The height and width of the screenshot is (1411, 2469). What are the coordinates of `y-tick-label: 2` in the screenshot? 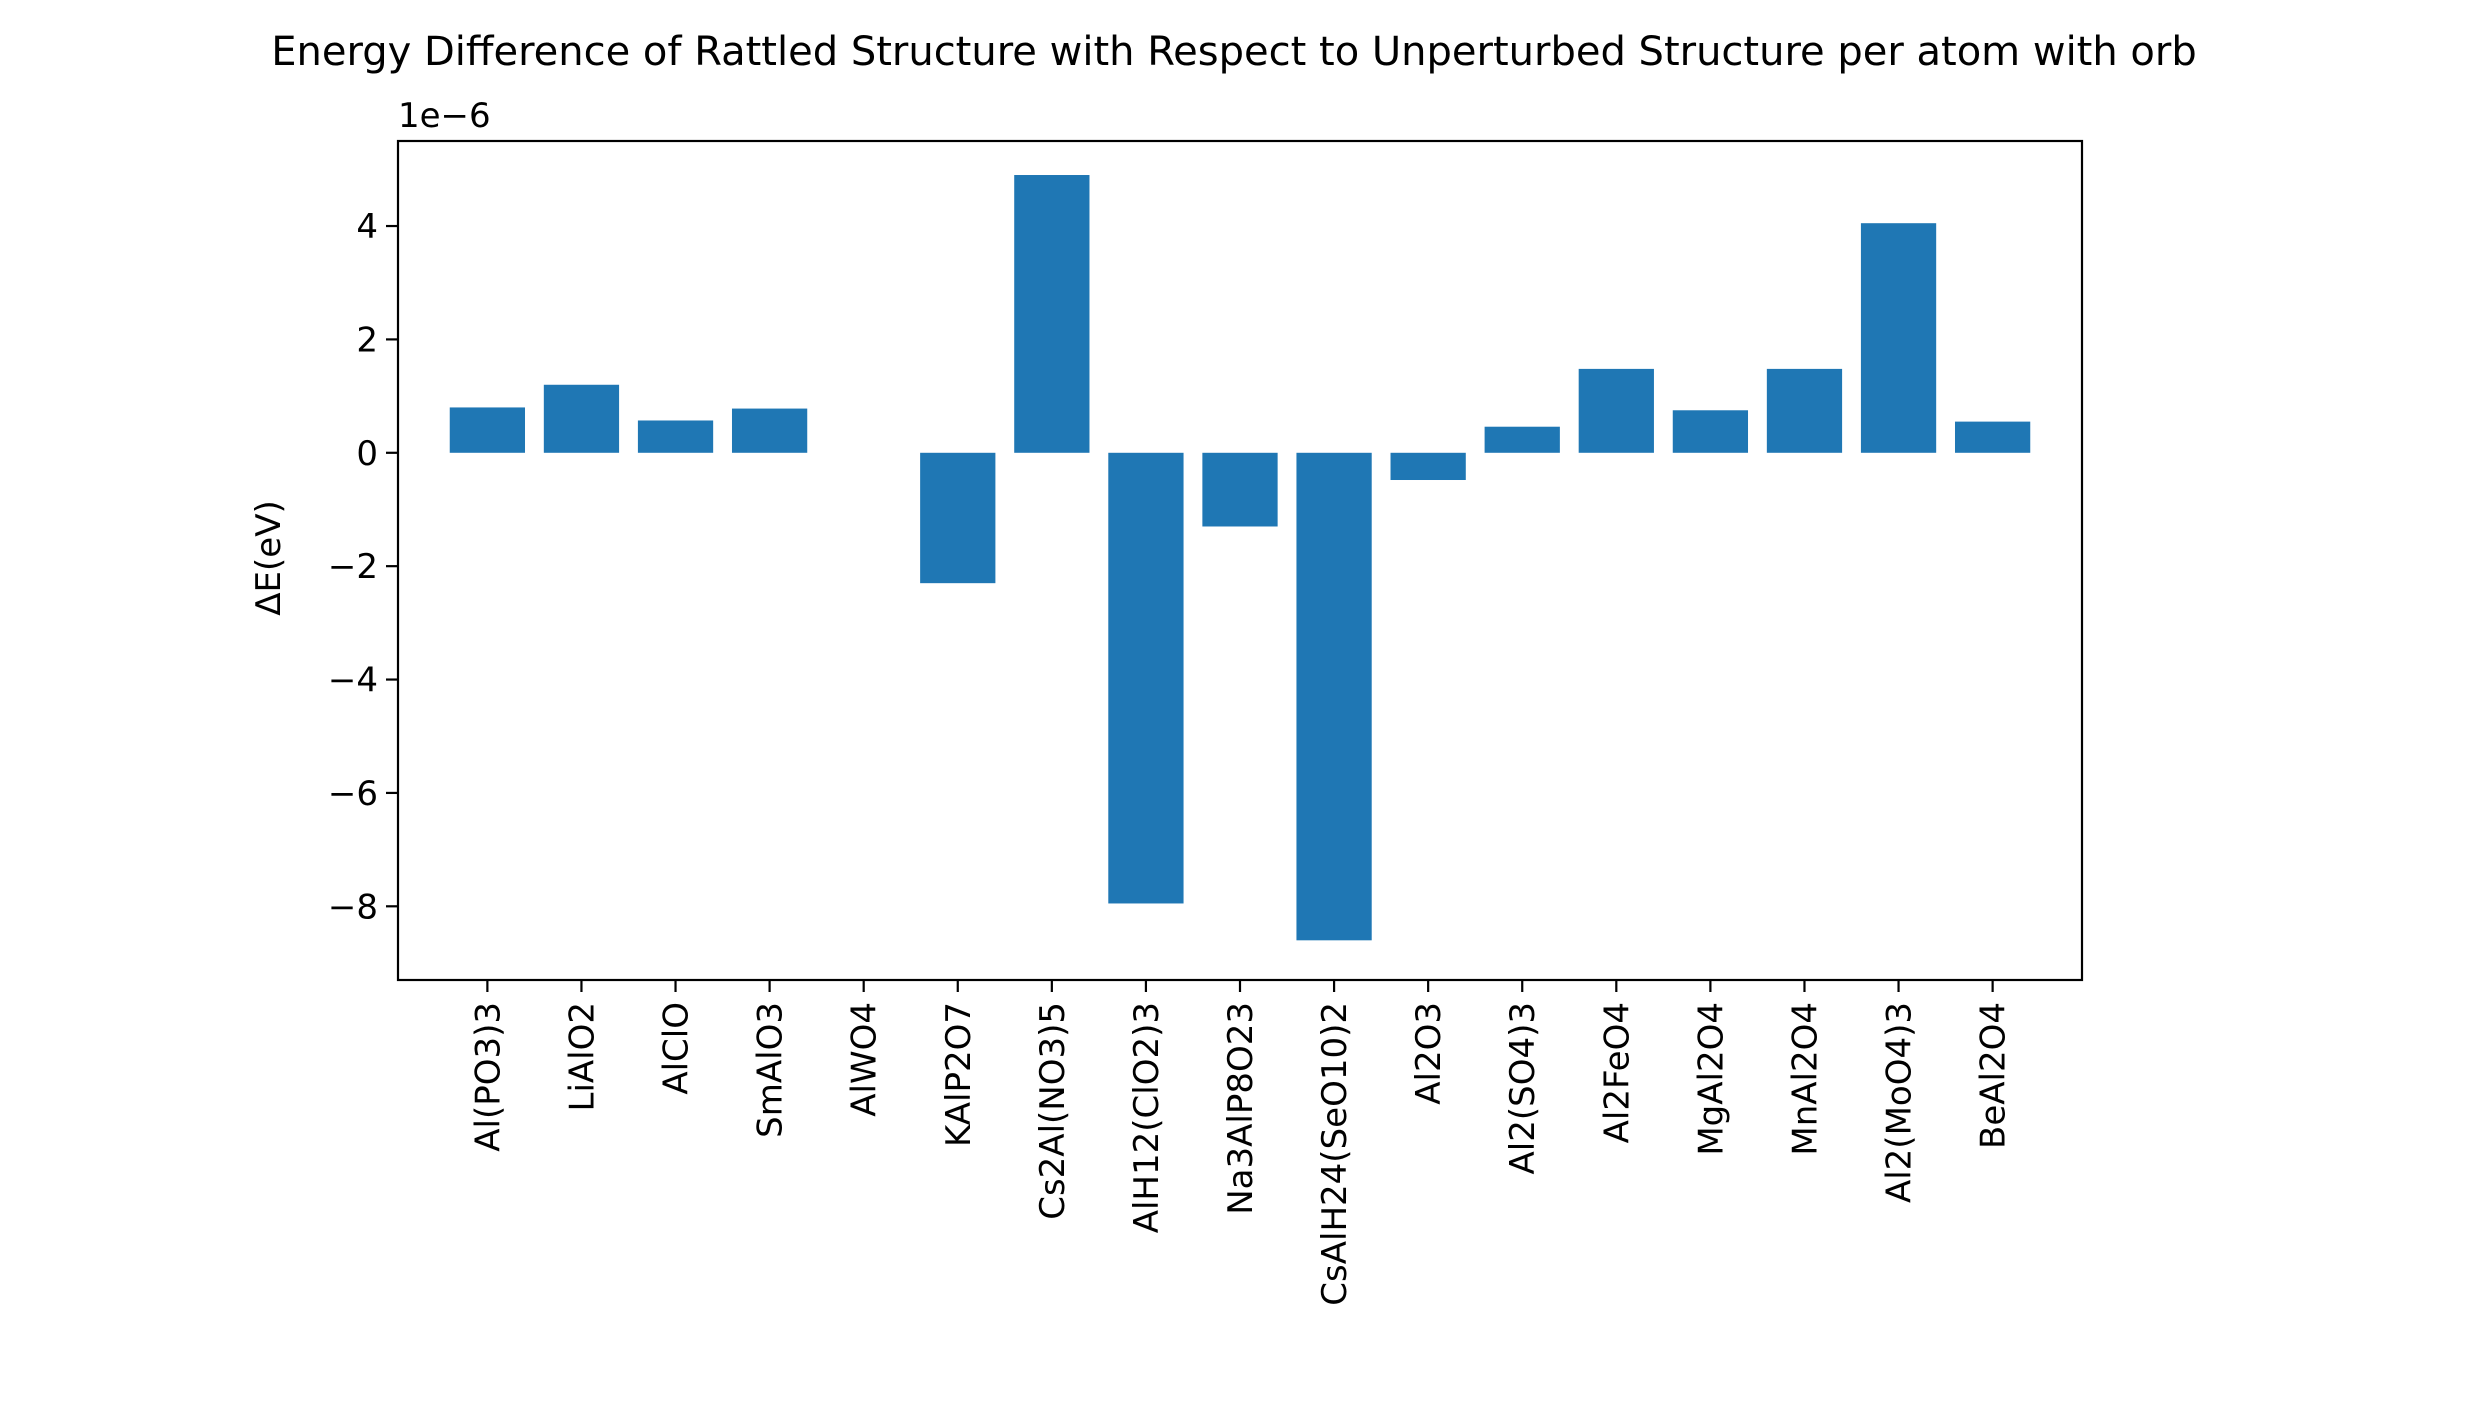 It's located at (367, 340).